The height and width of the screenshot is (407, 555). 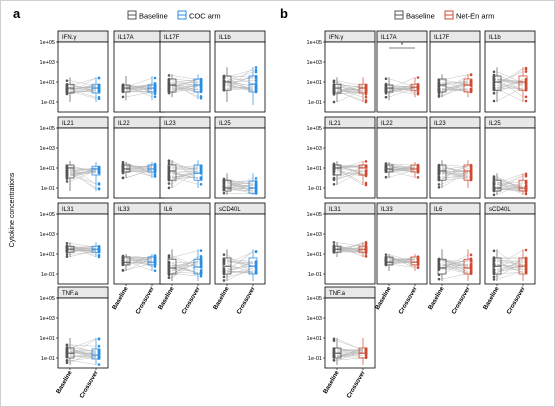 What do you see at coordinates (74, 157) in the screenshot?
I see `facet-IL21: IL21 1e+05 1e+03 1e+01 1e-01` at bounding box center [74, 157].